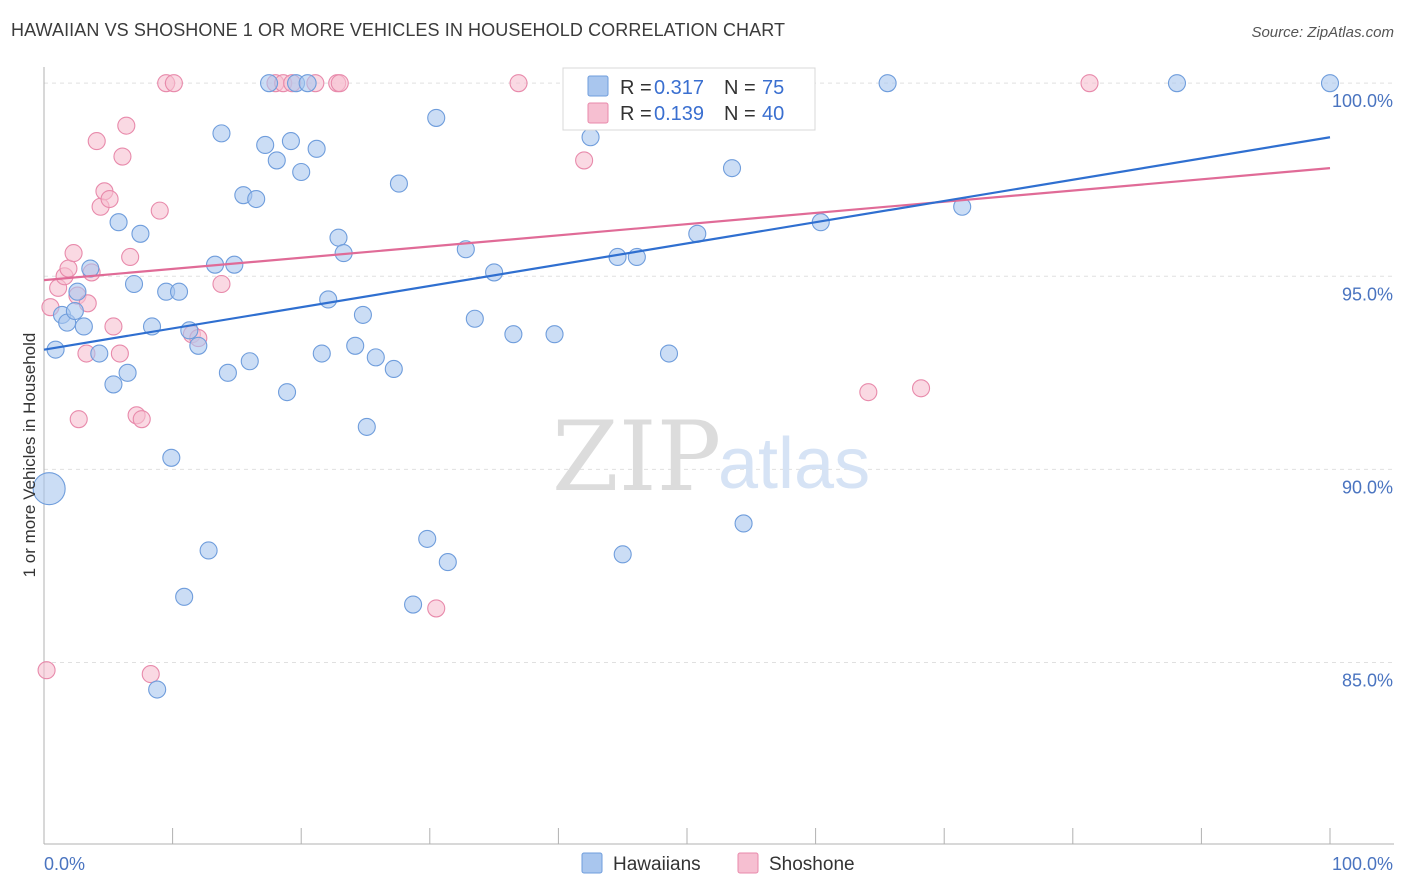  Describe the element at coordinates (1362, 864) in the screenshot. I see `x-tick-label-max: 100.0%` at that location.